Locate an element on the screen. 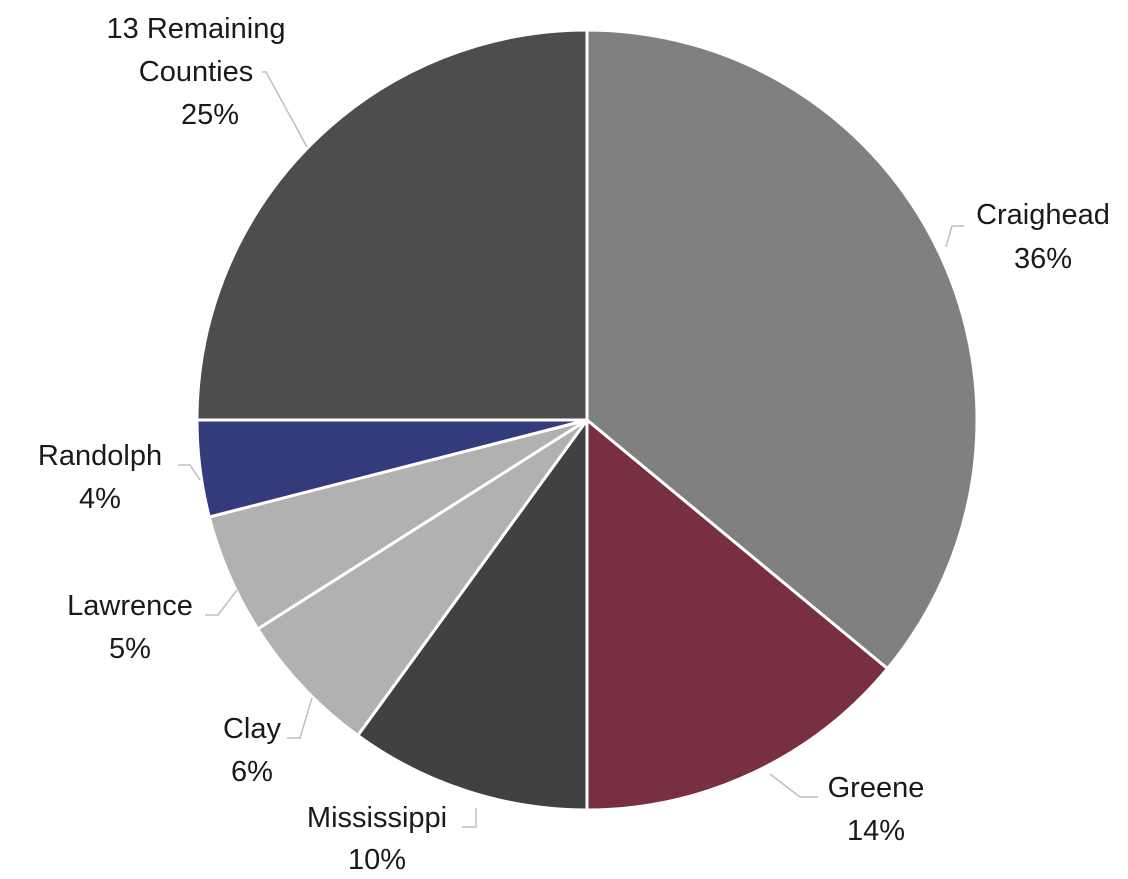  slice-percent-lawrence: 5% is located at coordinates (130, 649).